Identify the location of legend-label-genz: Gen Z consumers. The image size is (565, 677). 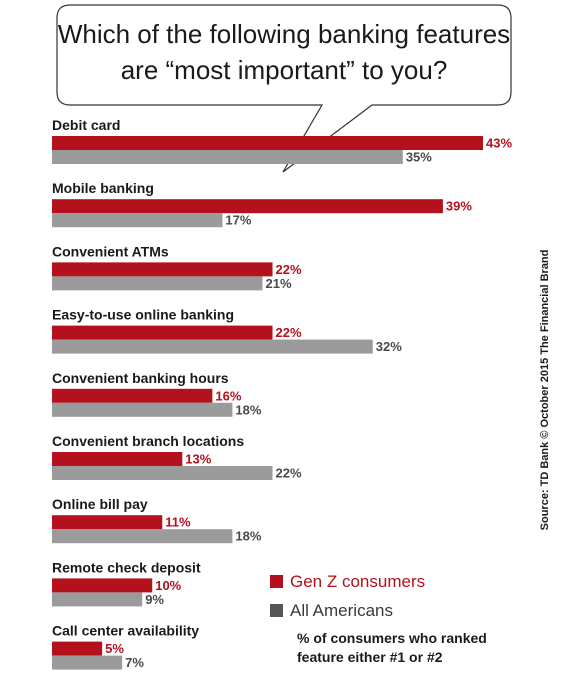
(357, 581).